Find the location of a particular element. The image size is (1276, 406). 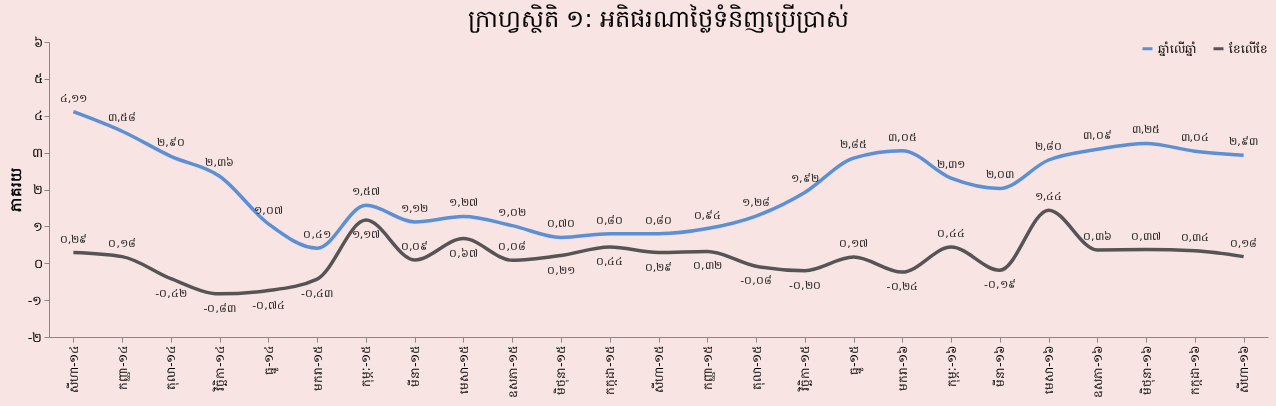

data-label: ៣,០៤ is located at coordinates (1195, 138).